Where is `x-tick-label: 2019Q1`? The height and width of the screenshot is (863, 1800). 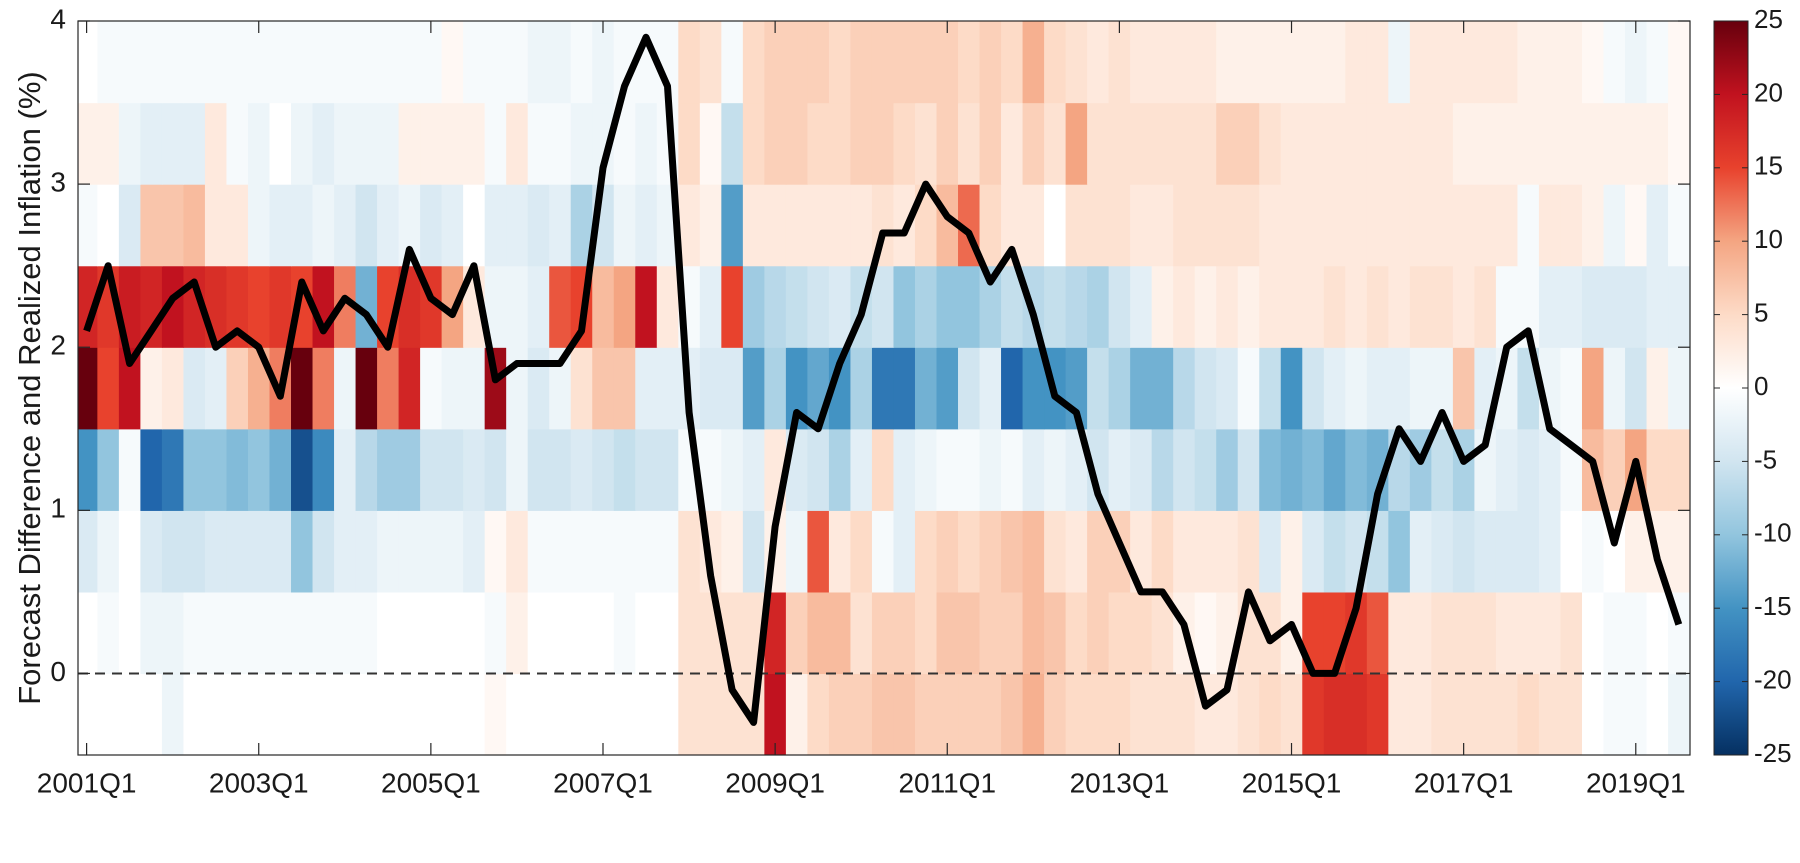 x-tick-label: 2019Q1 is located at coordinates (1636, 782).